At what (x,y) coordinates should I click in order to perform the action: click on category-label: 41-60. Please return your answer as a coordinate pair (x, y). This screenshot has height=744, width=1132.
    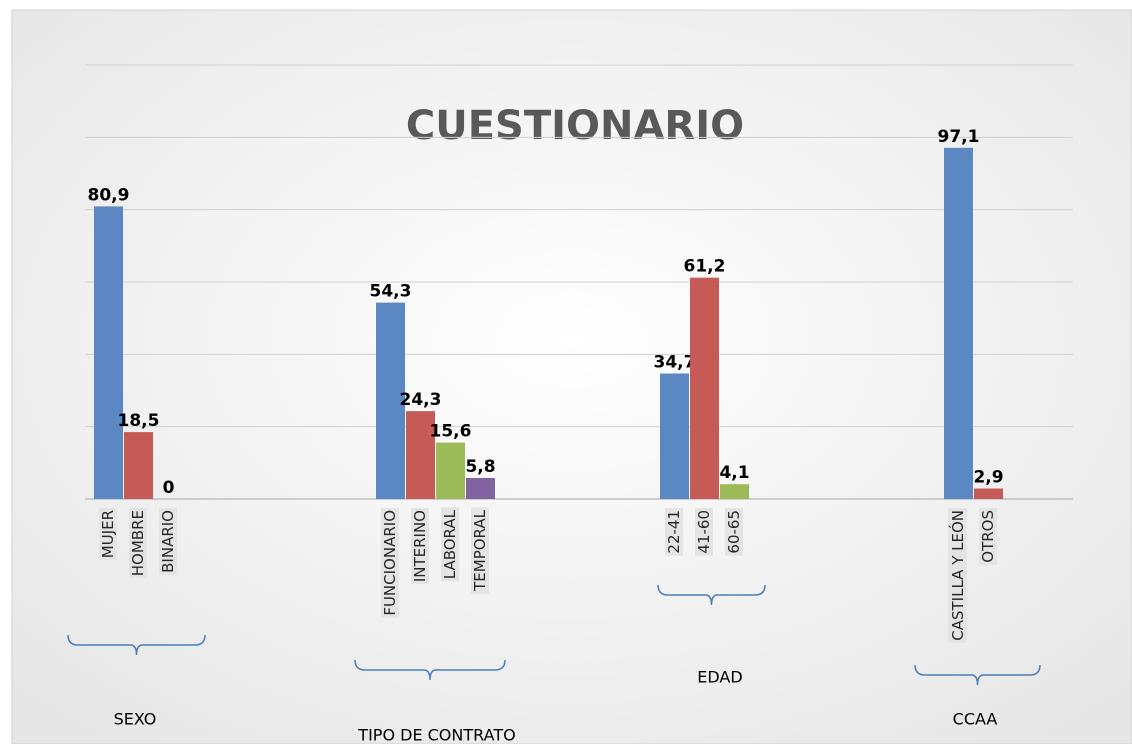
    Looking at the image, I should click on (704, 532).